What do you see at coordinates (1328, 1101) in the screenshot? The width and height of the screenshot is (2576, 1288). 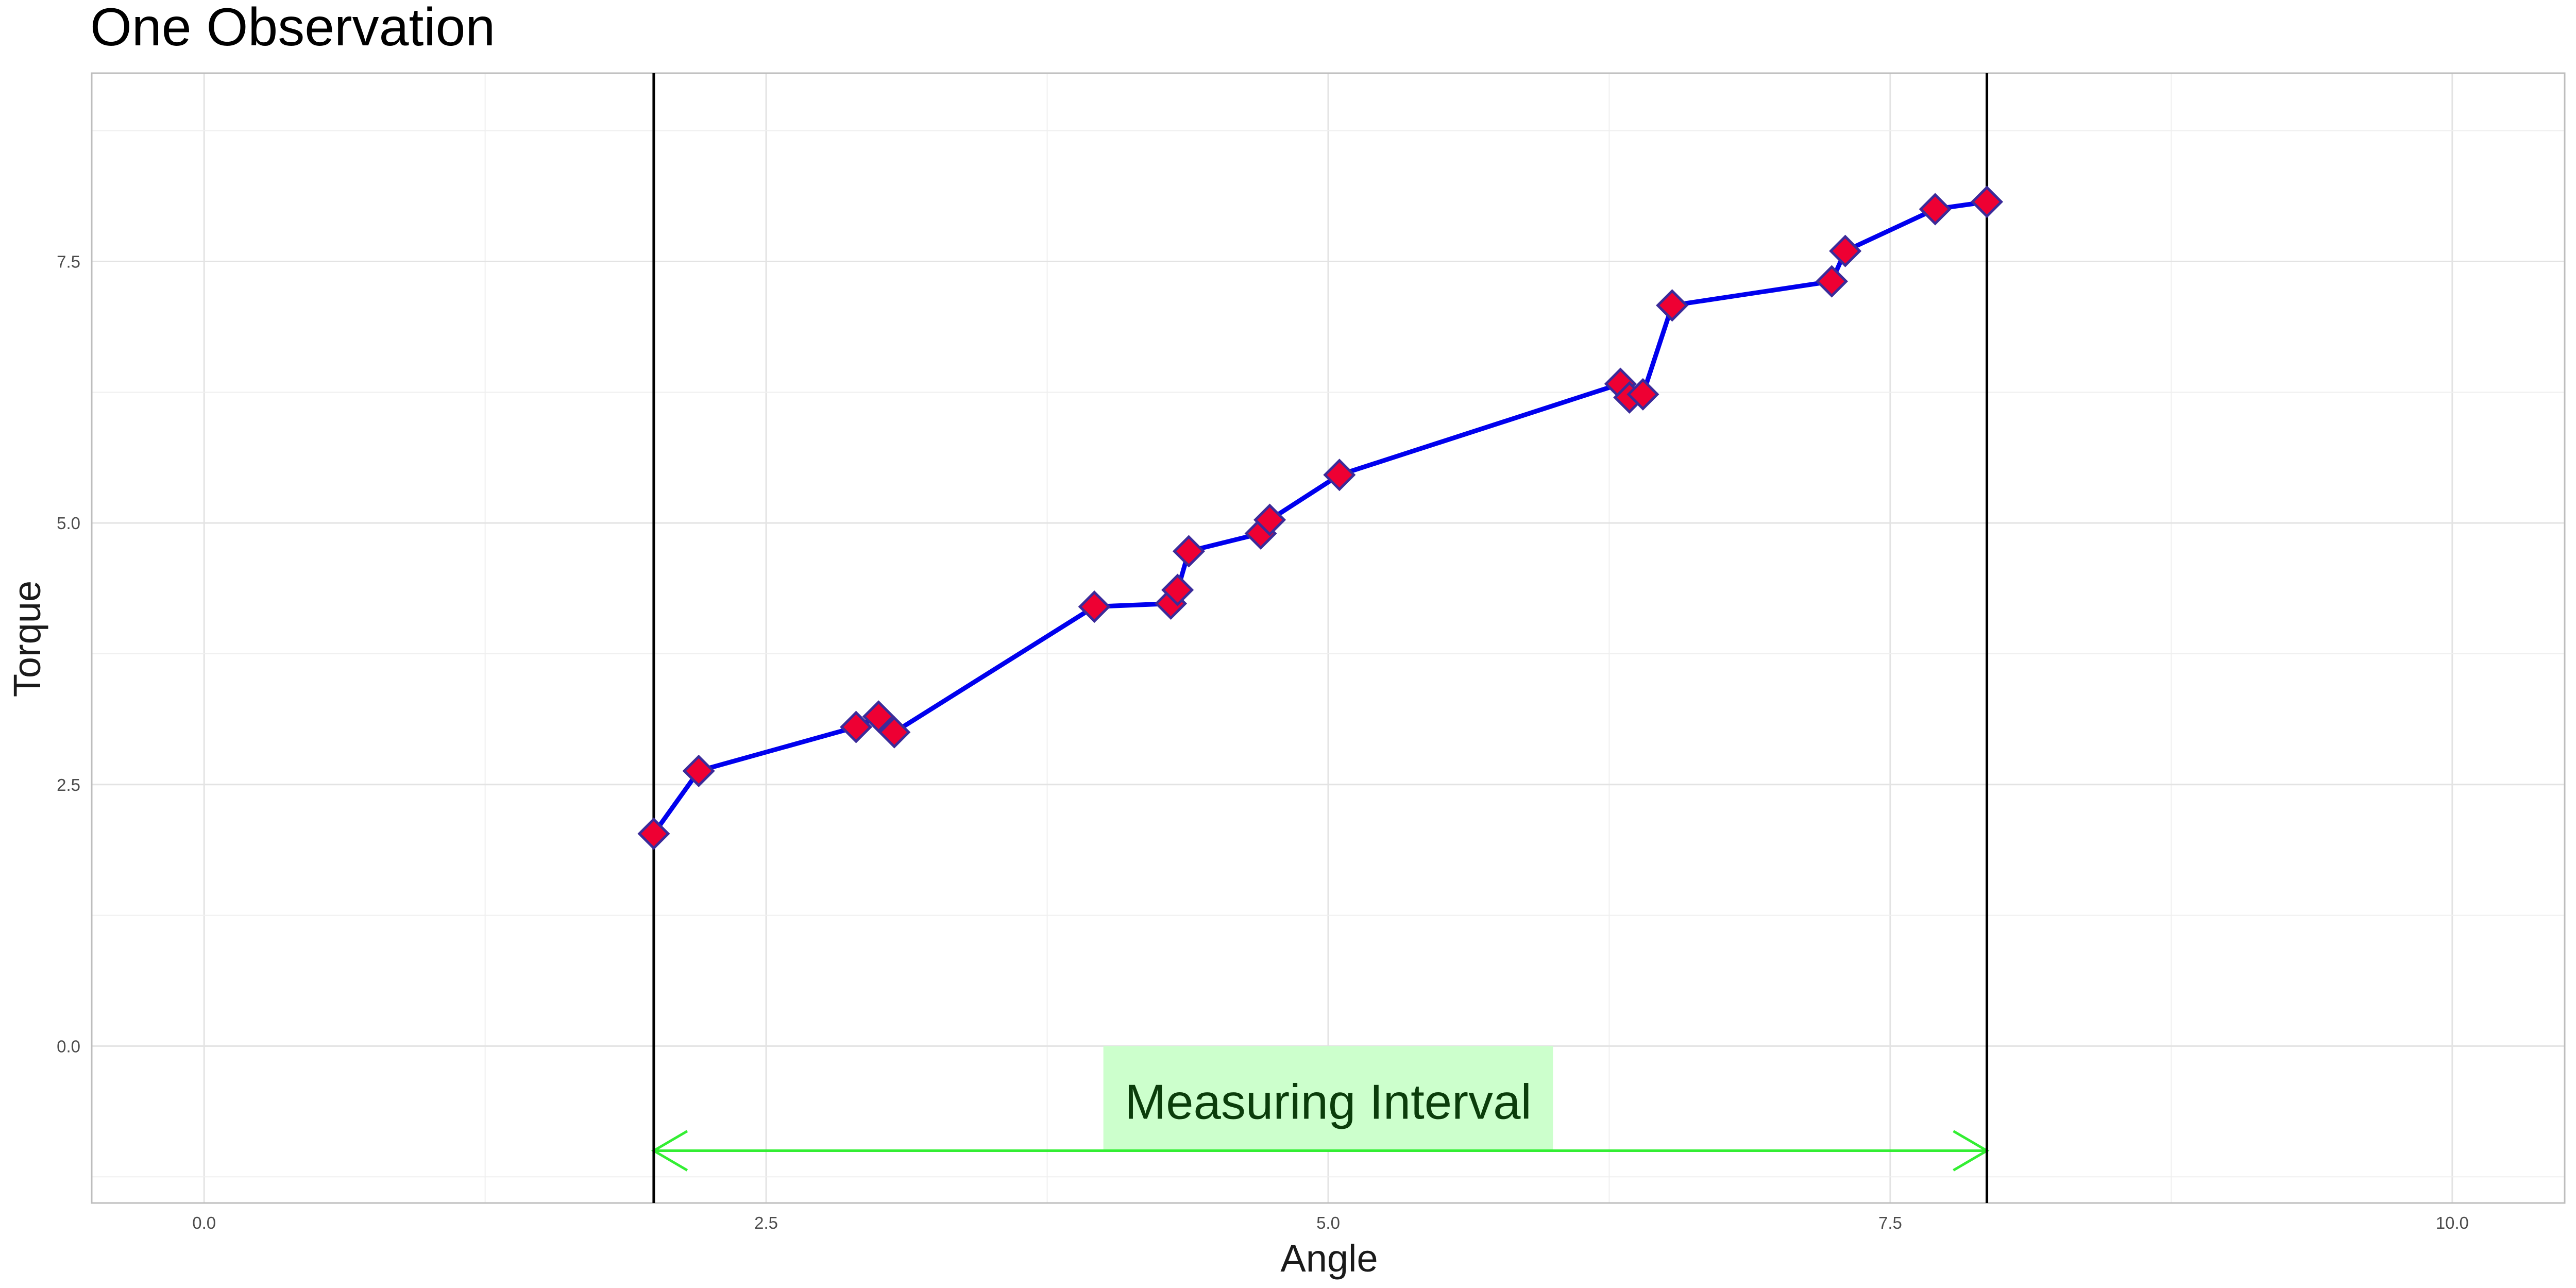 I see `annotation-label: Measuring Interval` at bounding box center [1328, 1101].